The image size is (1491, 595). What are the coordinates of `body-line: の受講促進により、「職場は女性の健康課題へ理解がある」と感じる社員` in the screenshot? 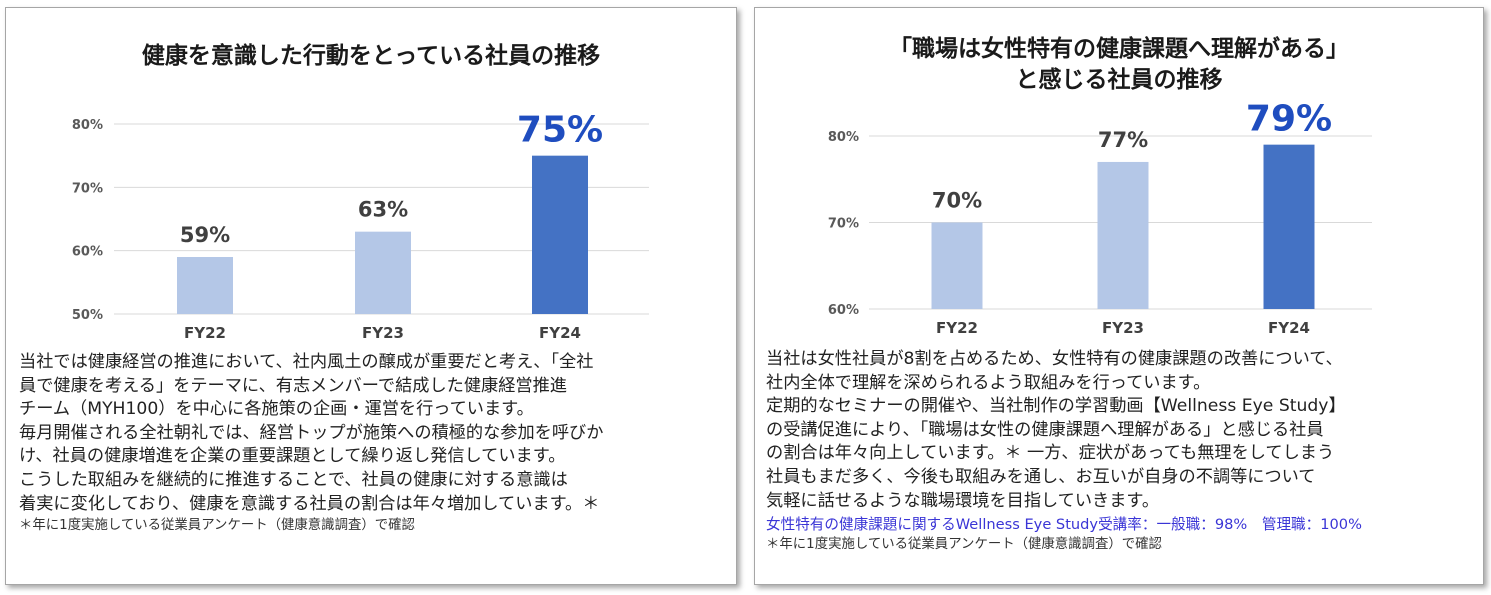 It's located at (1045, 429).